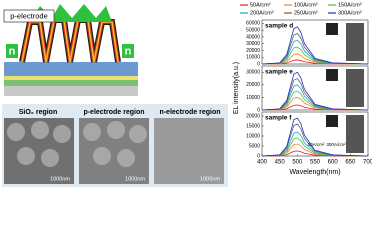 The height and width of the screenshot is (240, 372). I want to click on legend-label: 150A/cm², so click(350, 5).